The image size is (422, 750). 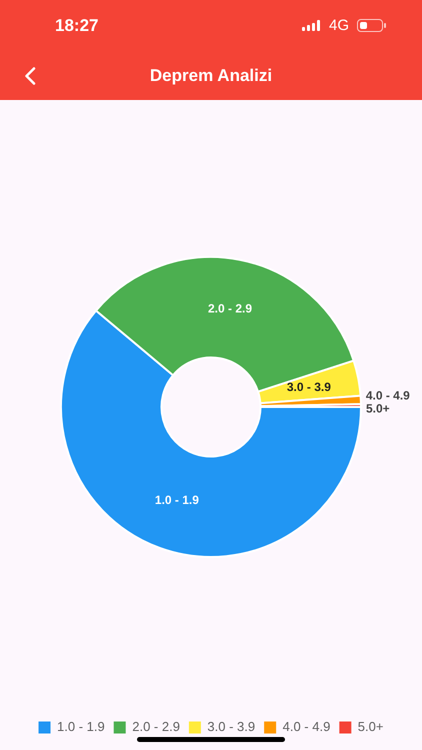 I want to click on slice-label: 3.0 - 3.9, so click(x=309, y=387).